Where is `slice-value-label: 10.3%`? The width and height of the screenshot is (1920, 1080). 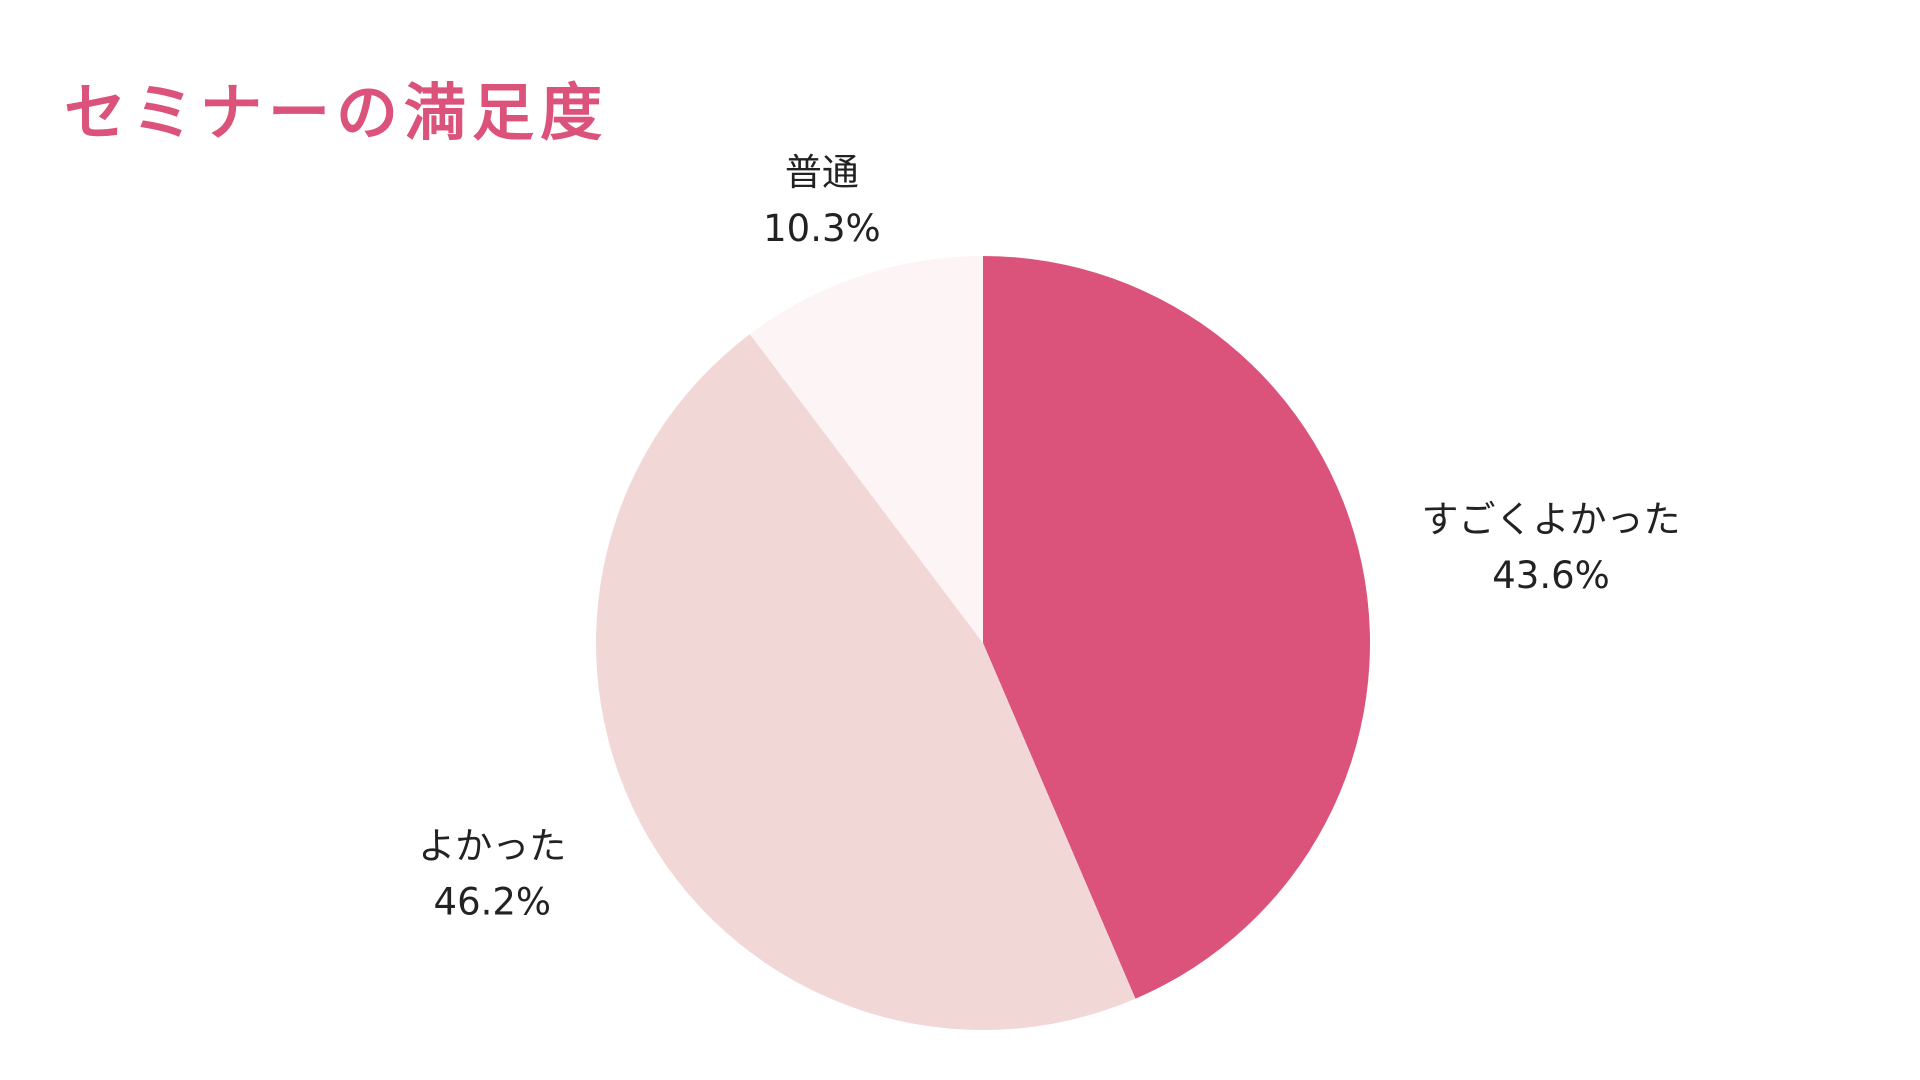
slice-value-label: 10.3% is located at coordinates (822, 228).